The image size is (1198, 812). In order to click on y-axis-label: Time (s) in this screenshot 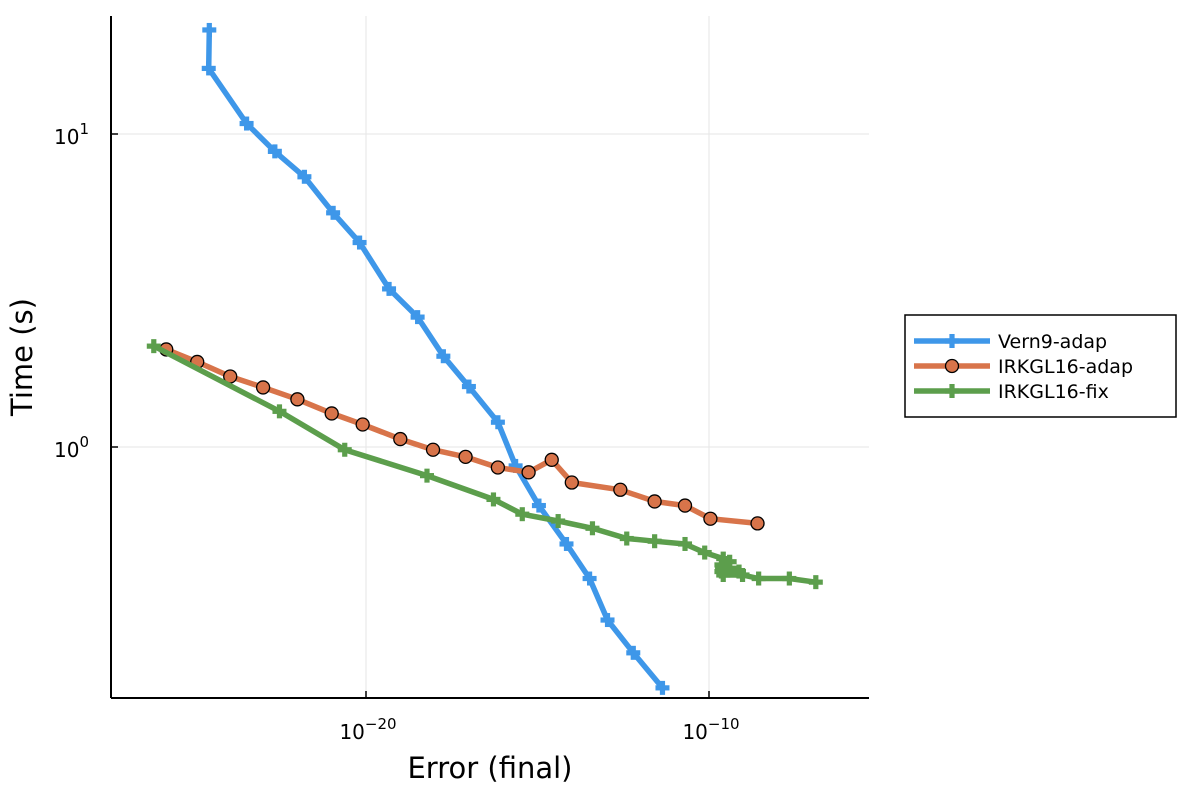, I will do `click(22, 357)`.